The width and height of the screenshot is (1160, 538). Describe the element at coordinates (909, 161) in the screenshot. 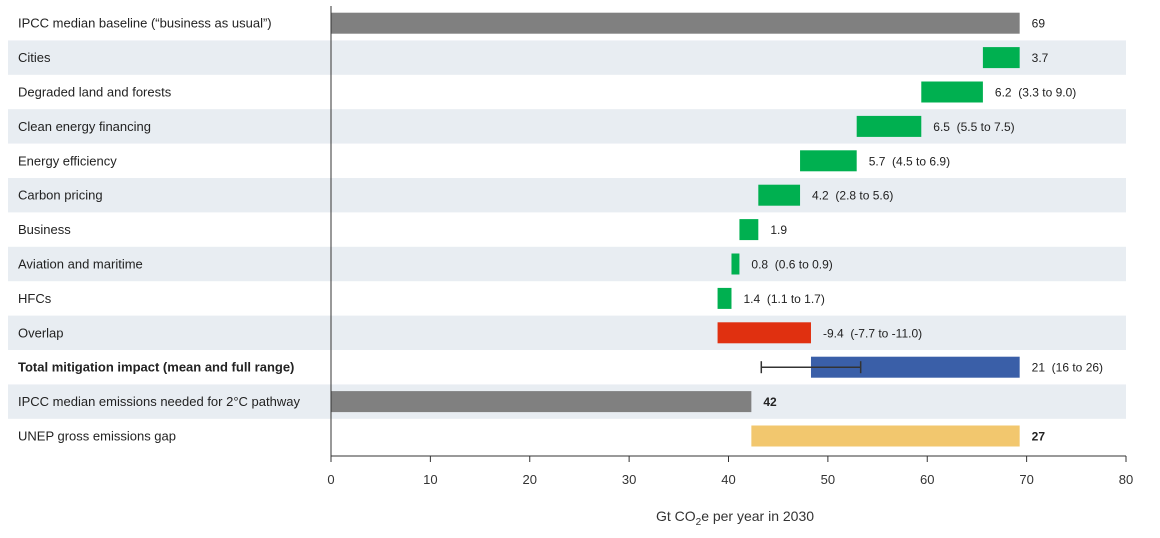

I see `value-label: 5.7 (4.5 to 6.9)` at that location.